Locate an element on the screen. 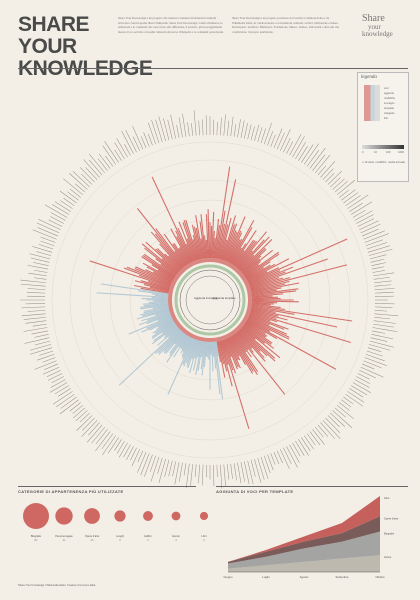 This screenshot has width=420, height=600. category-value: 3 is located at coordinates (204, 540).